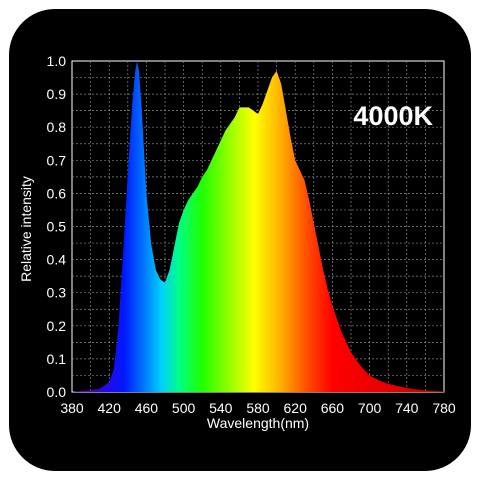 The width and height of the screenshot is (480, 480). What do you see at coordinates (444, 408) in the screenshot?
I see `x-tick-label: 780` at bounding box center [444, 408].